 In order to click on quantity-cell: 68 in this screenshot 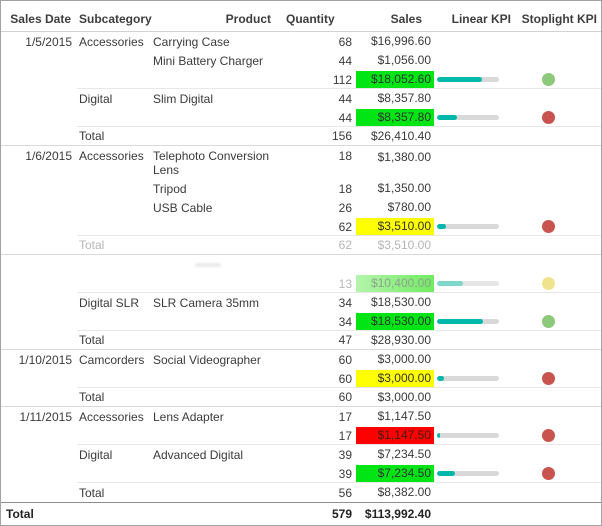, I will do `click(345, 41)`.